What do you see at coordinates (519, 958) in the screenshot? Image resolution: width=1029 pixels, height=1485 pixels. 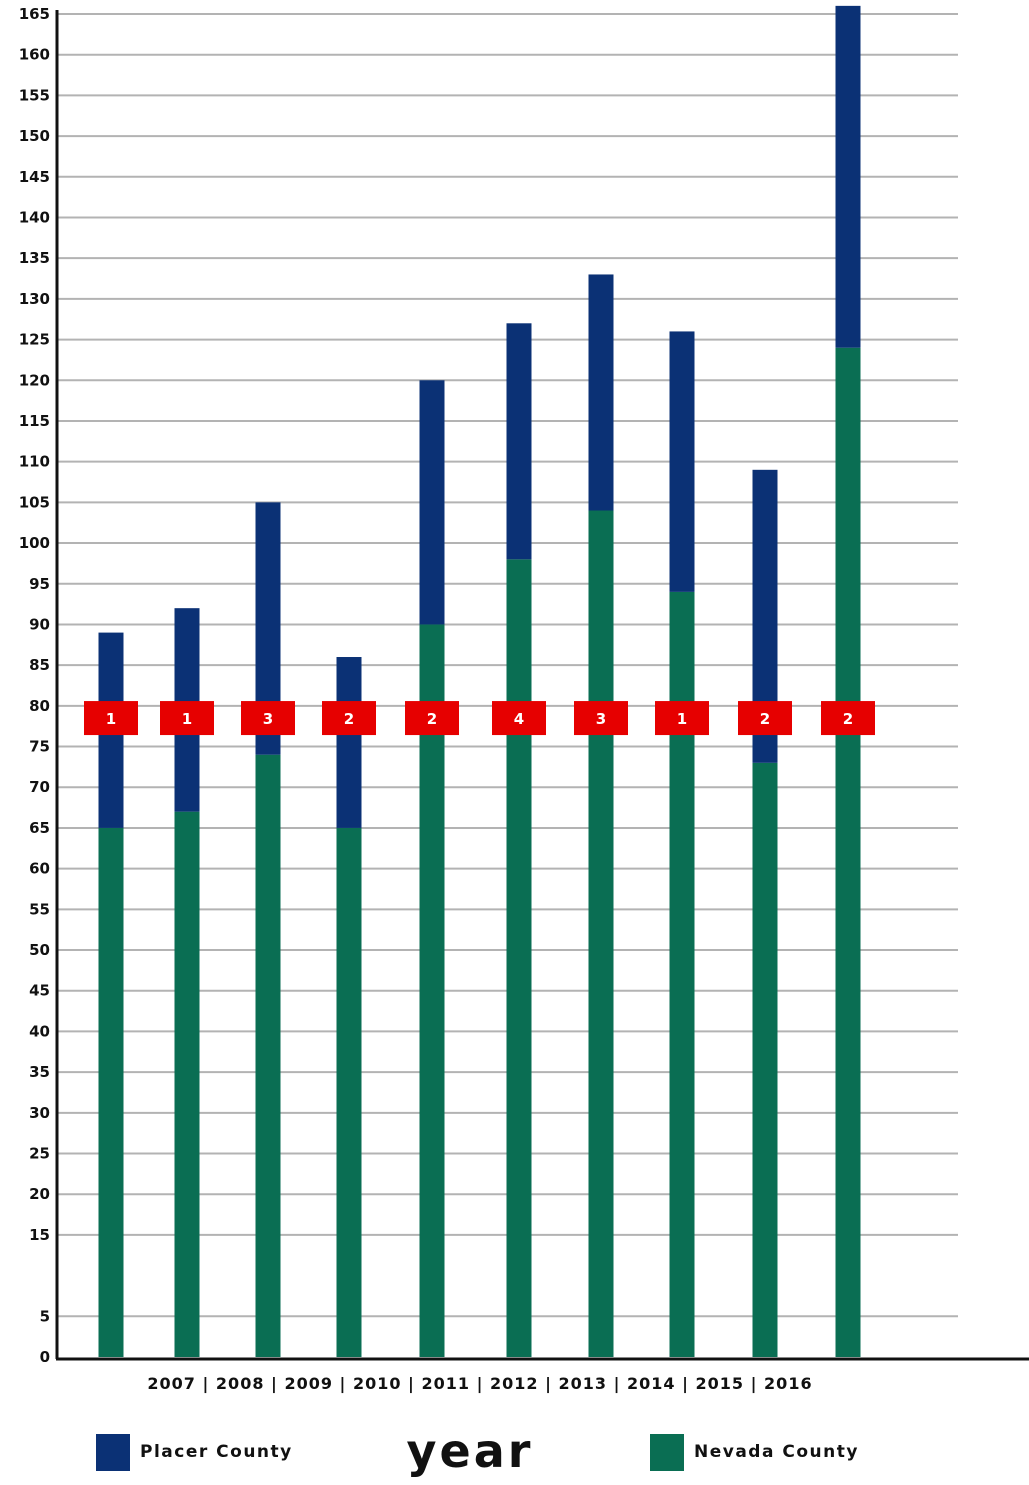 I see `bar-nevada-2012` at bounding box center [519, 958].